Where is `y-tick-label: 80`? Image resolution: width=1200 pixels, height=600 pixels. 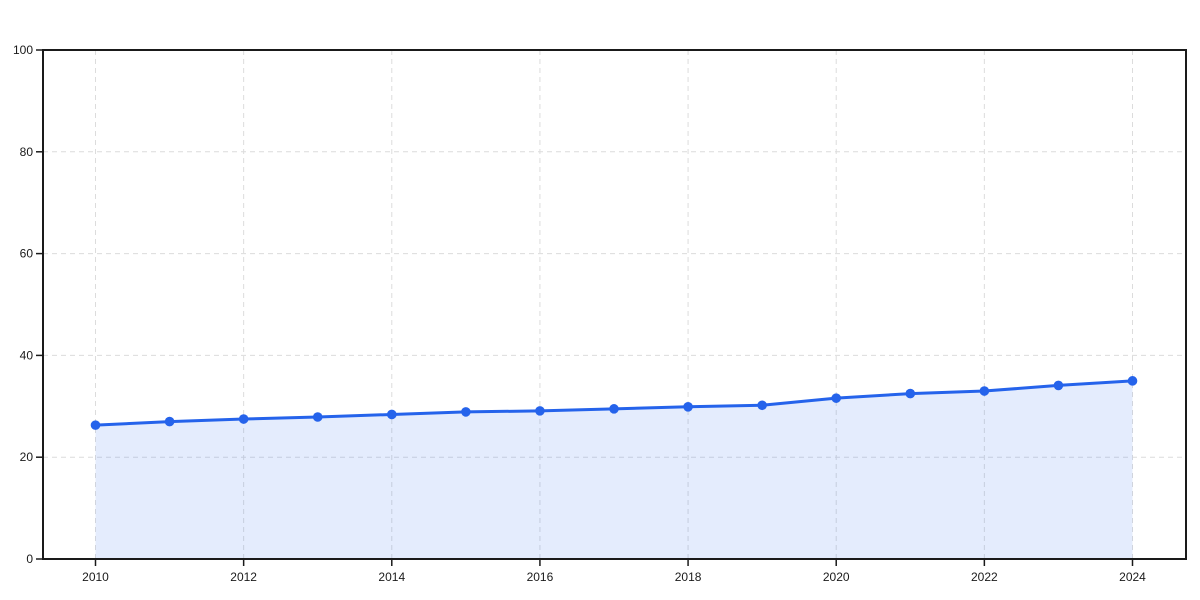 y-tick-label: 80 is located at coordinates (27, 152).